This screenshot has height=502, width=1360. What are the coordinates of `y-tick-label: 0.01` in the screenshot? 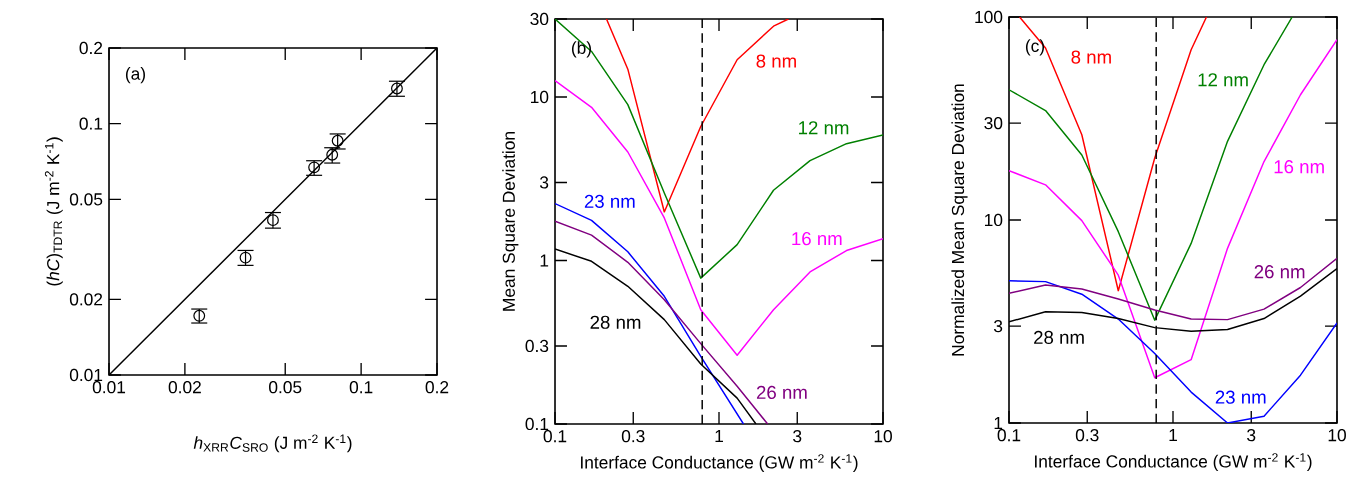 It's located at (86, 375).